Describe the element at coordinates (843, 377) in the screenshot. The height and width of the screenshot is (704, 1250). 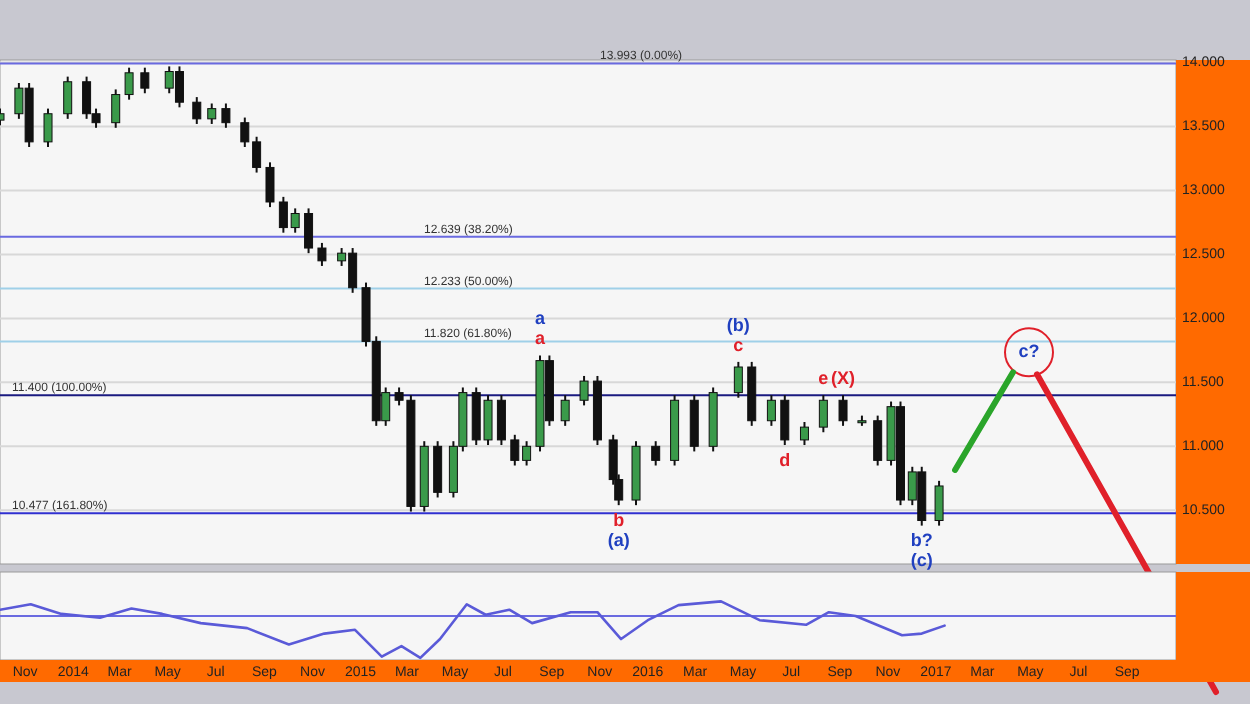
I see `annotation: (X)` at that location.